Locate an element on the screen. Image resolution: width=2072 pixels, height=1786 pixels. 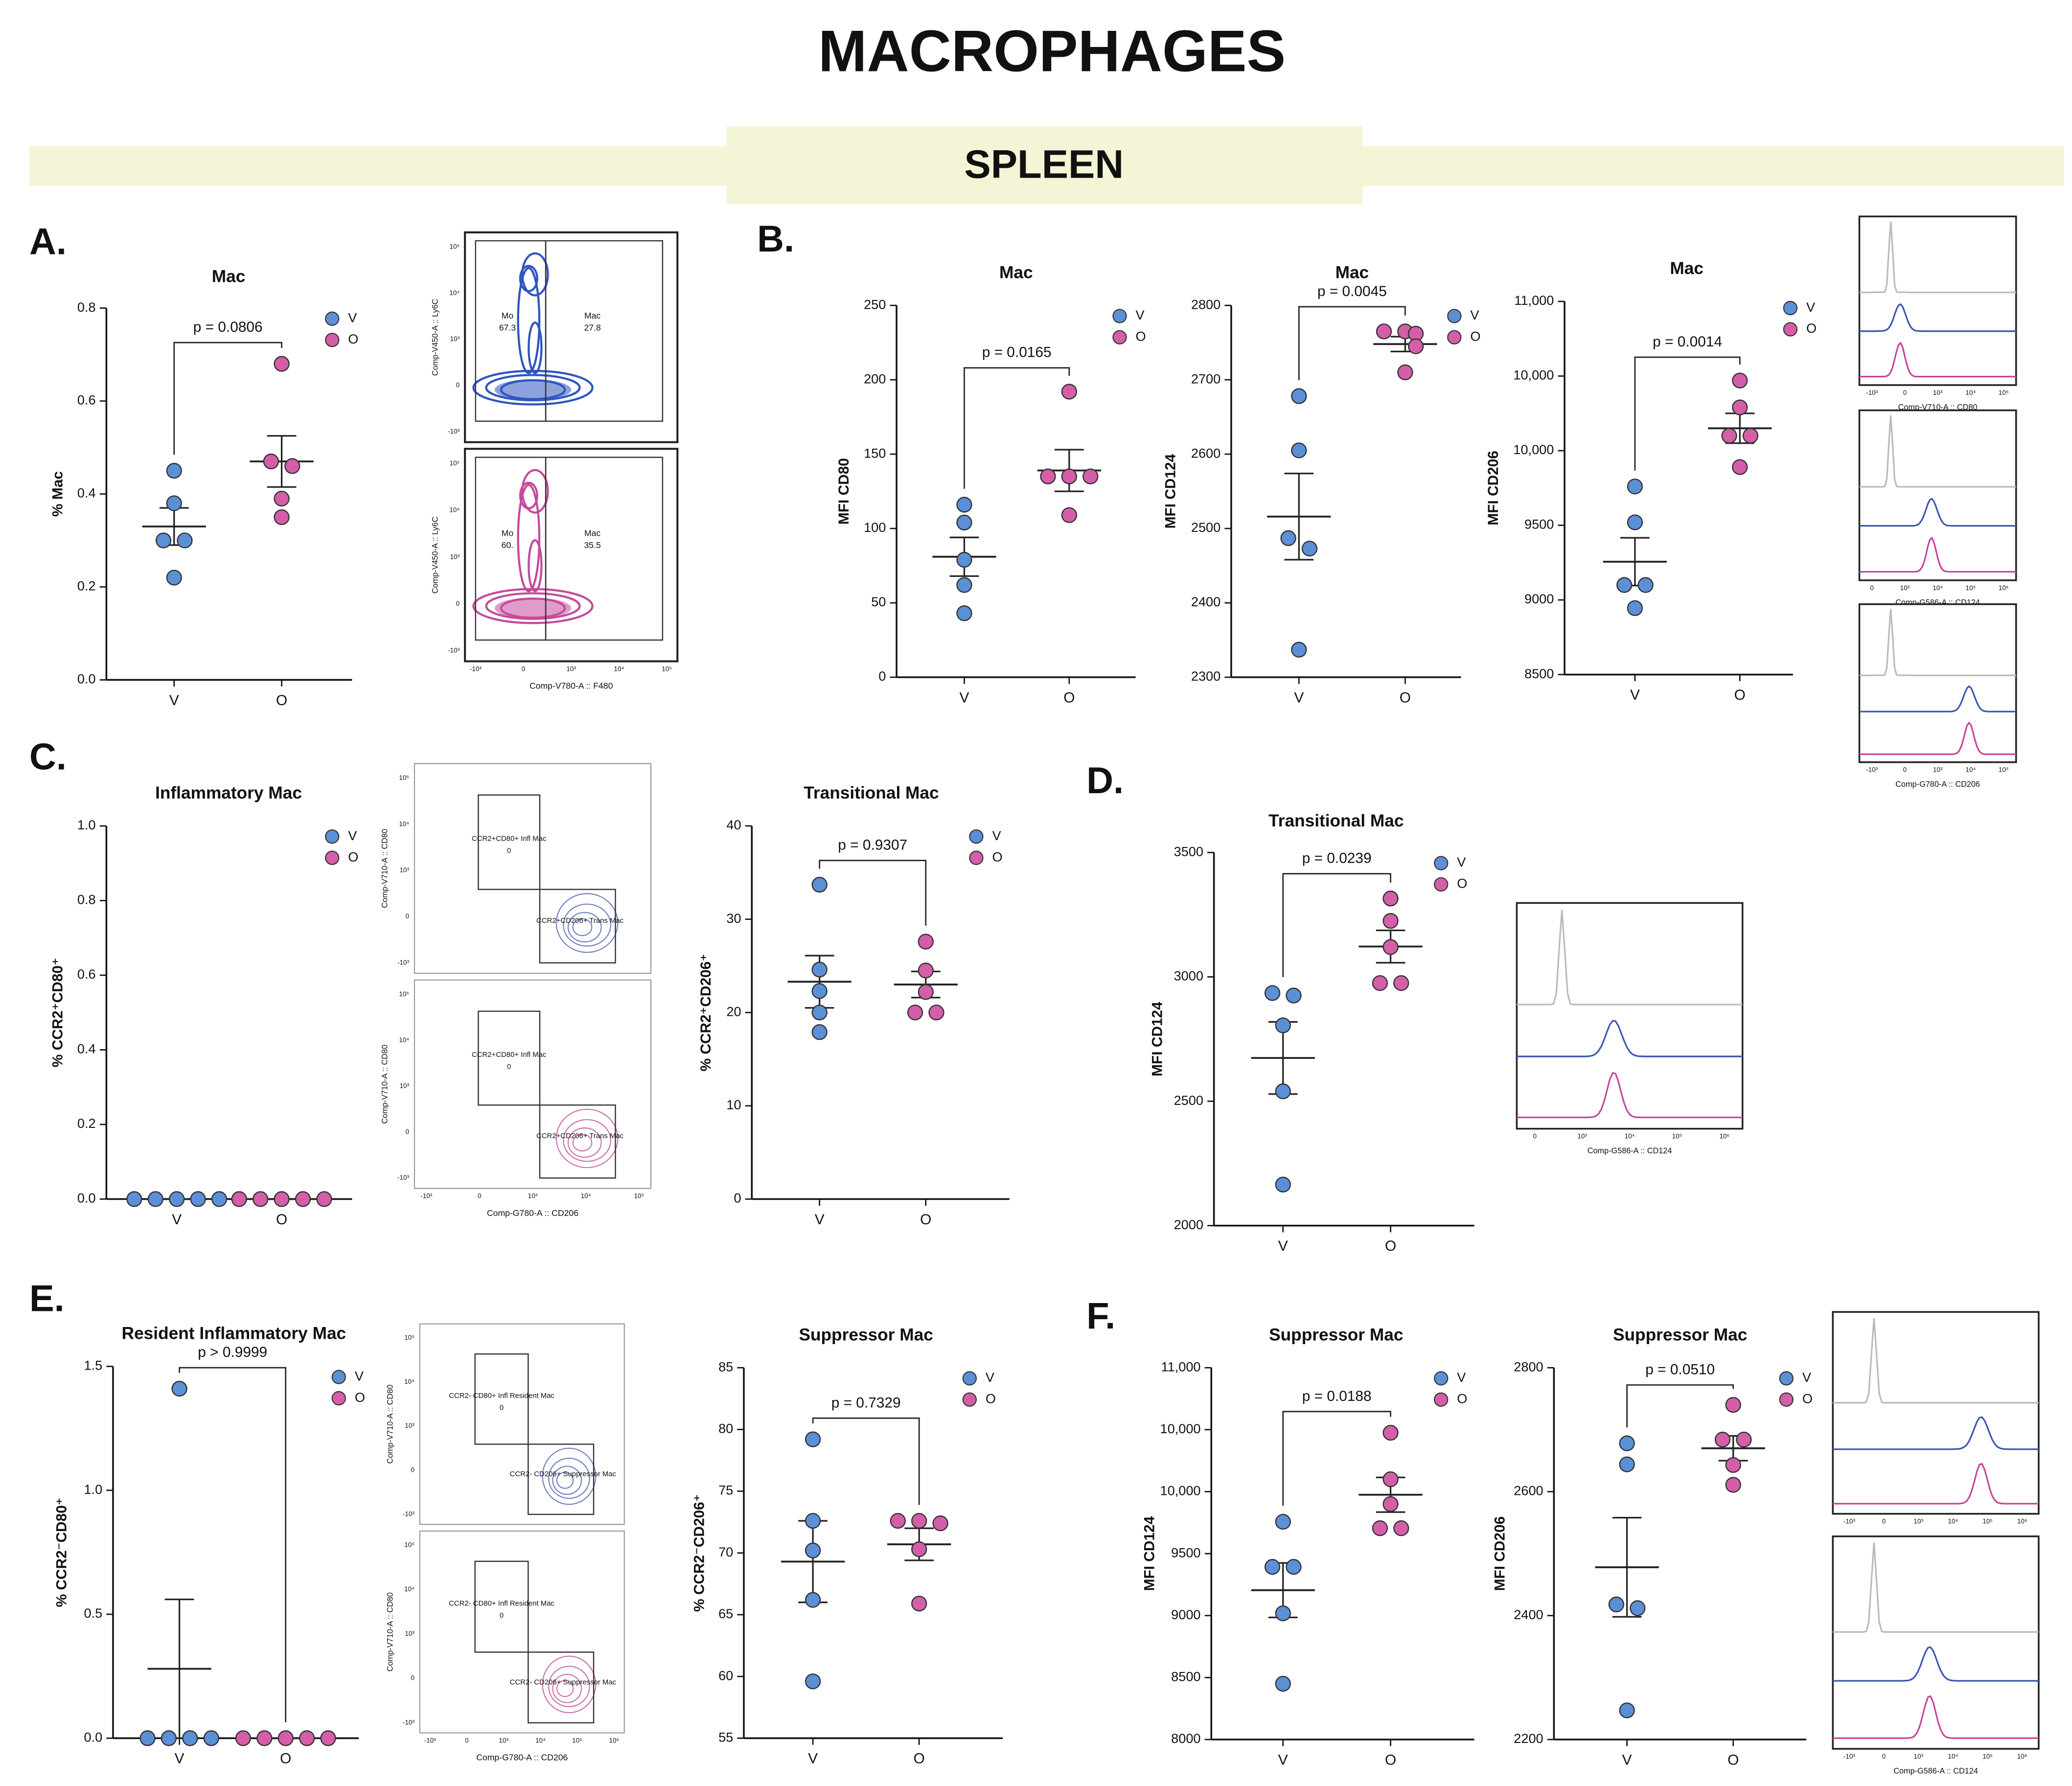
legend-label: O is located at coordinates (1811, 329).